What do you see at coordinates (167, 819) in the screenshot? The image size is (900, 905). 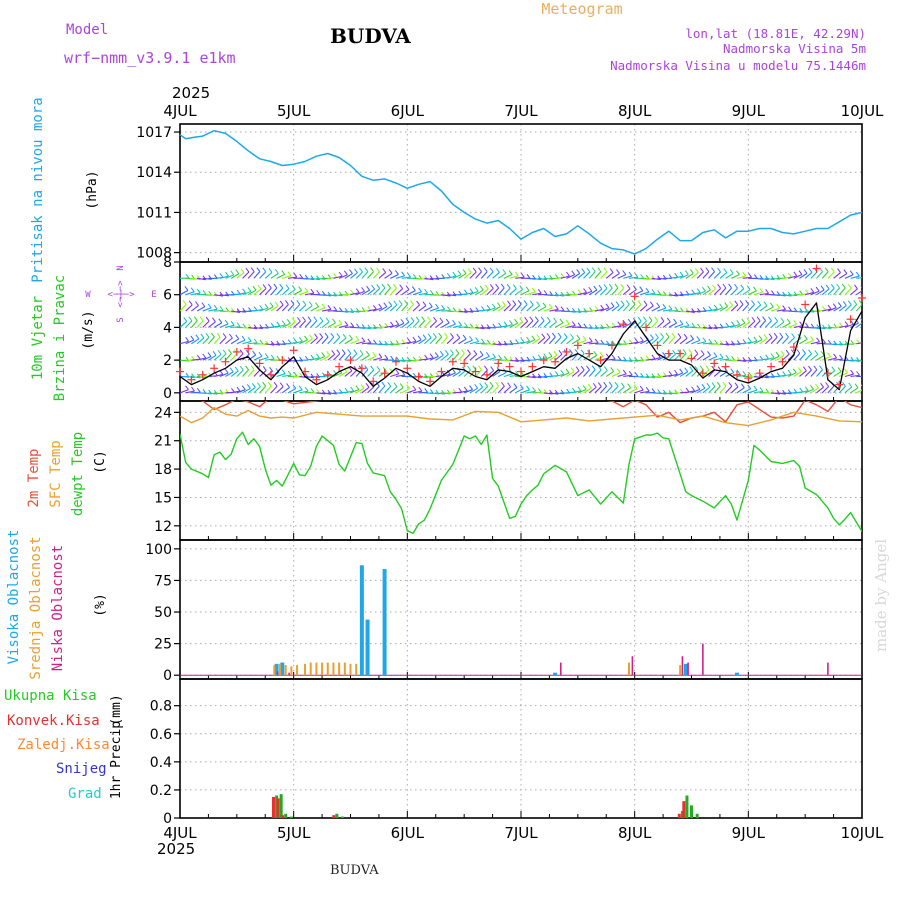 I see `y-tick-label: 0` at bounding box center [167, 819].